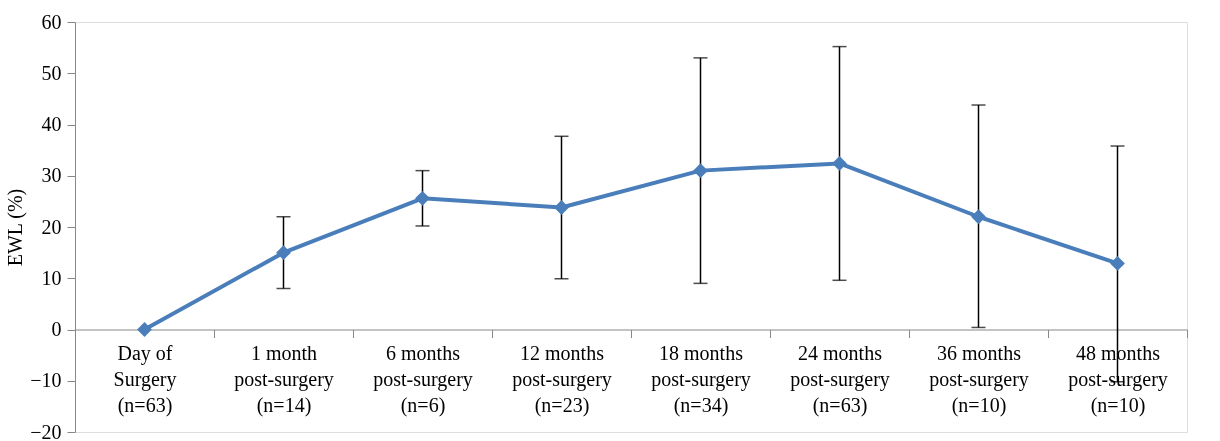 This screenshot has height=441, width=1220. Describe the element at coordinates (701, 379) in the screenshot. I see `x-tick-label: 18 months post-surgery (n=34)` at that location.